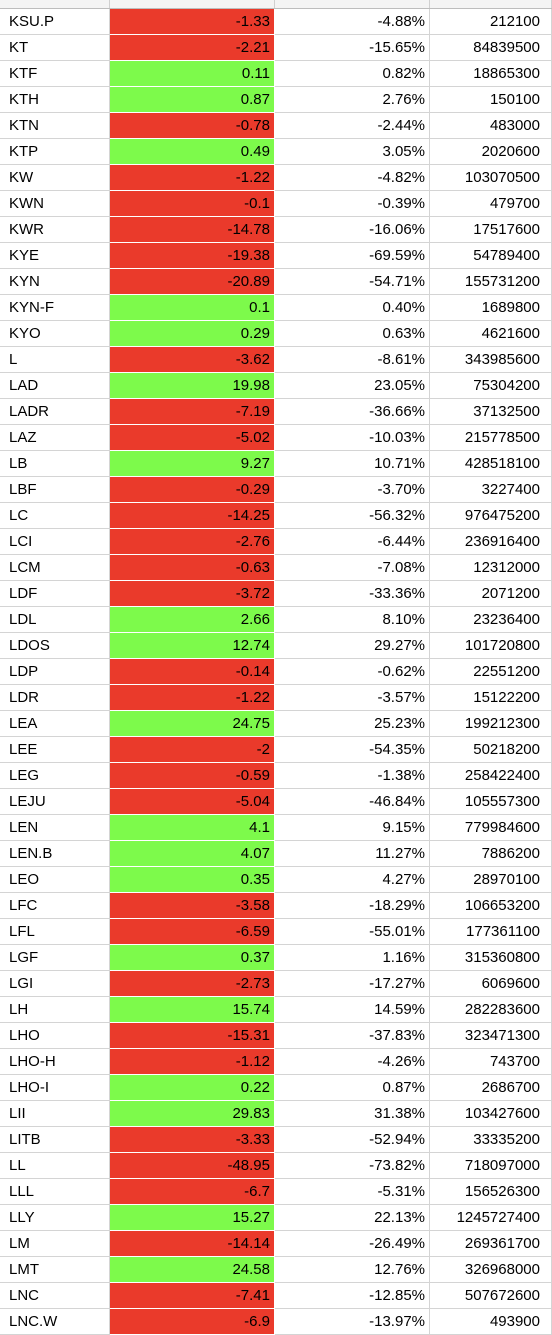 The width and height of the screenshot is (552, 1335). Describe the element at coordinates (55, 1244) in the screenshot. I see `ticker-cell: LM` at that location.